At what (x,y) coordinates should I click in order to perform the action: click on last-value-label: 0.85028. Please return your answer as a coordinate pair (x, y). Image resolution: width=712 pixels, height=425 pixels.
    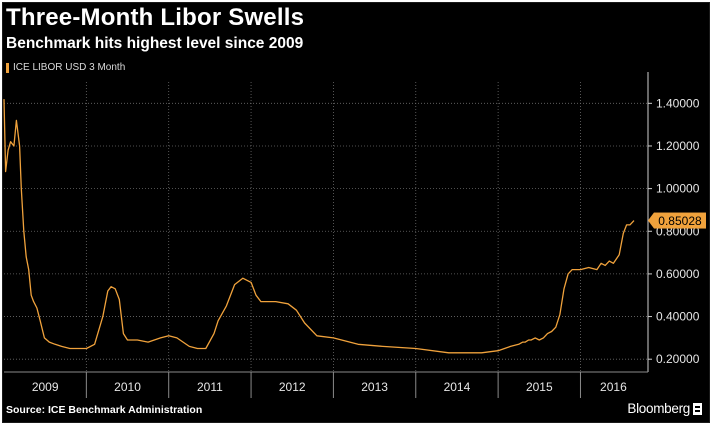
    Looking at the image, I should click on (680, 221).